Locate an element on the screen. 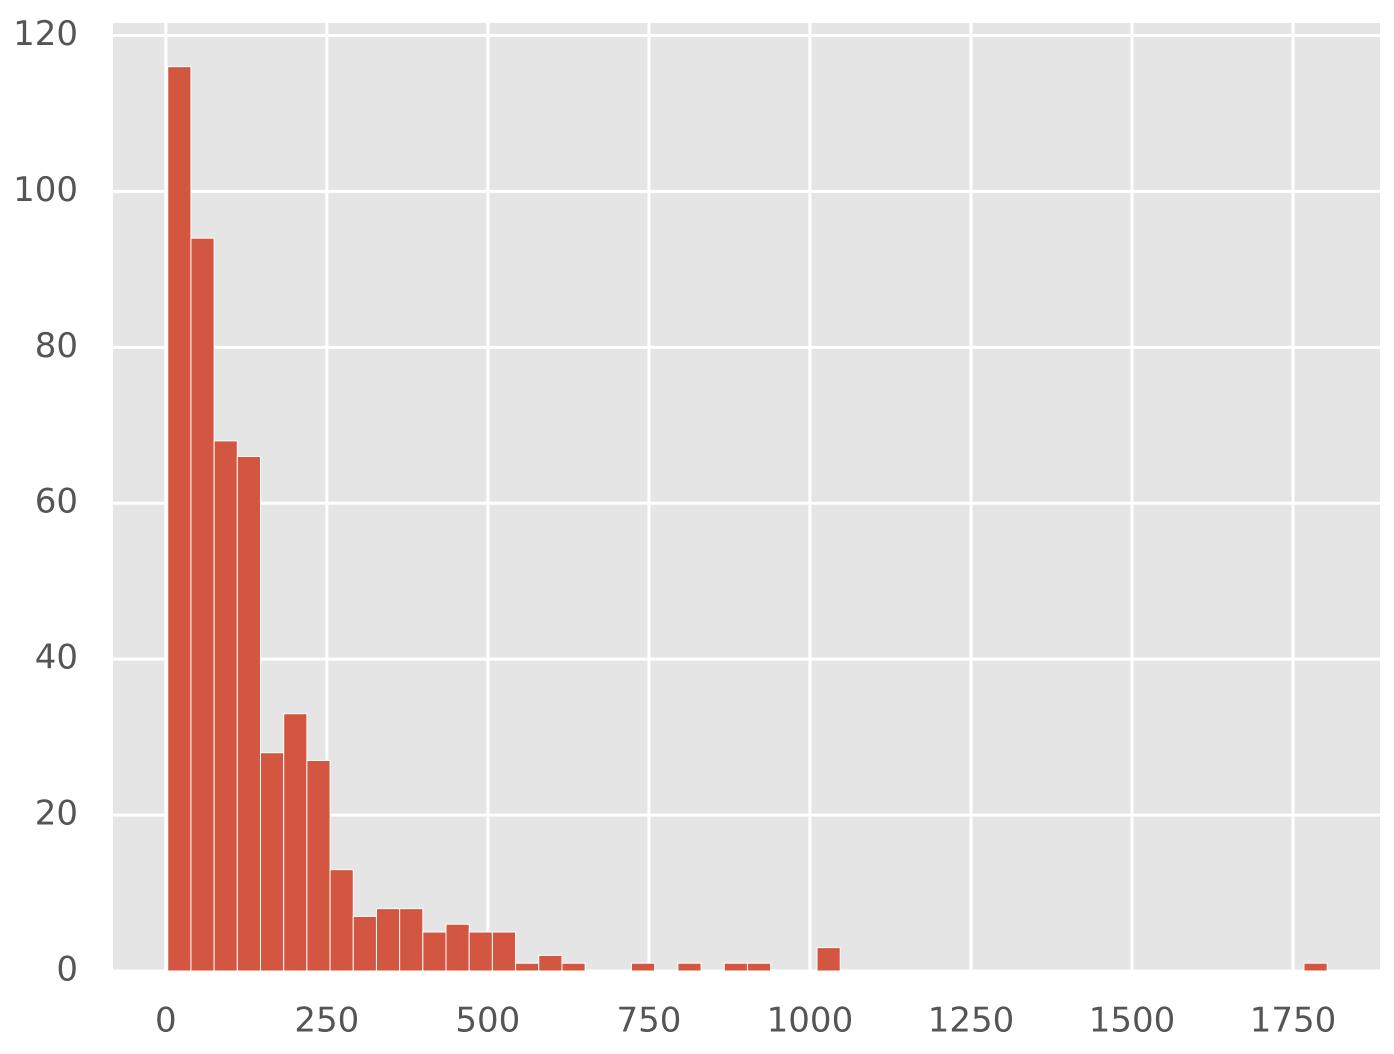 Image resolution: width=1394 pixels, height=1054 pixels. x-tick-label: 1750 is located at coordinates (1293, 1021).